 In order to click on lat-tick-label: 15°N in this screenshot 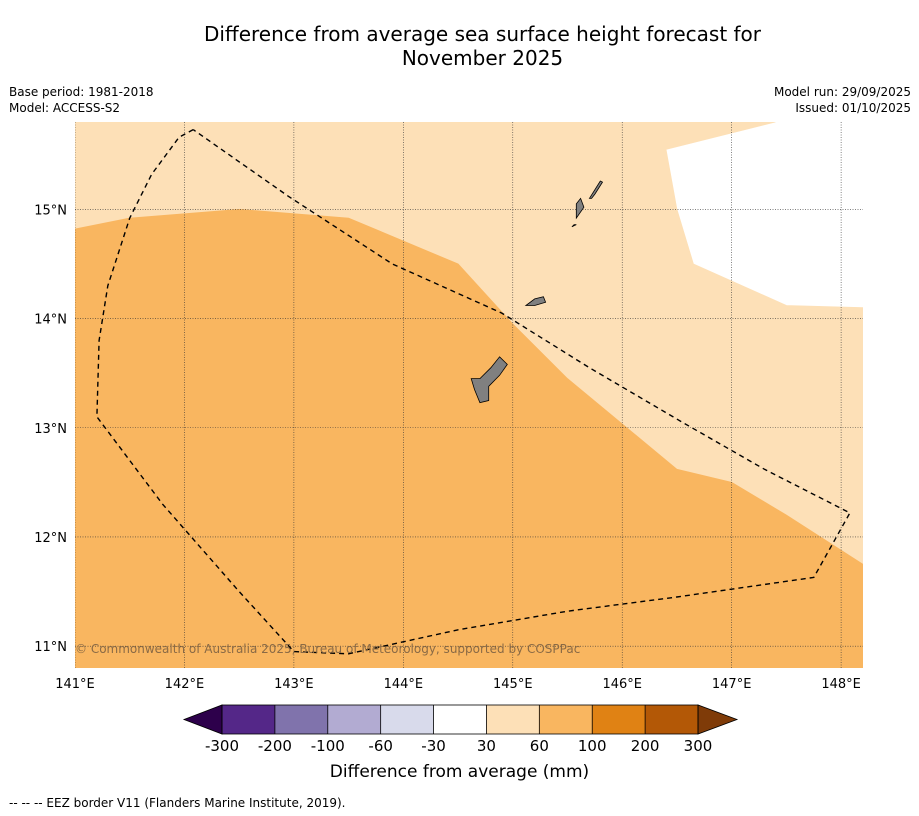, I will do `click(50, 210)`.